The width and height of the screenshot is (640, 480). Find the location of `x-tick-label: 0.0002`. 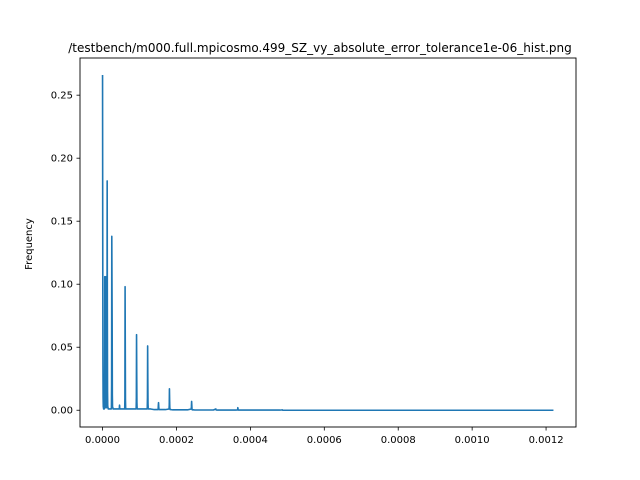

x-tick-label: 0.0002 is located at coordinates (176, 440).